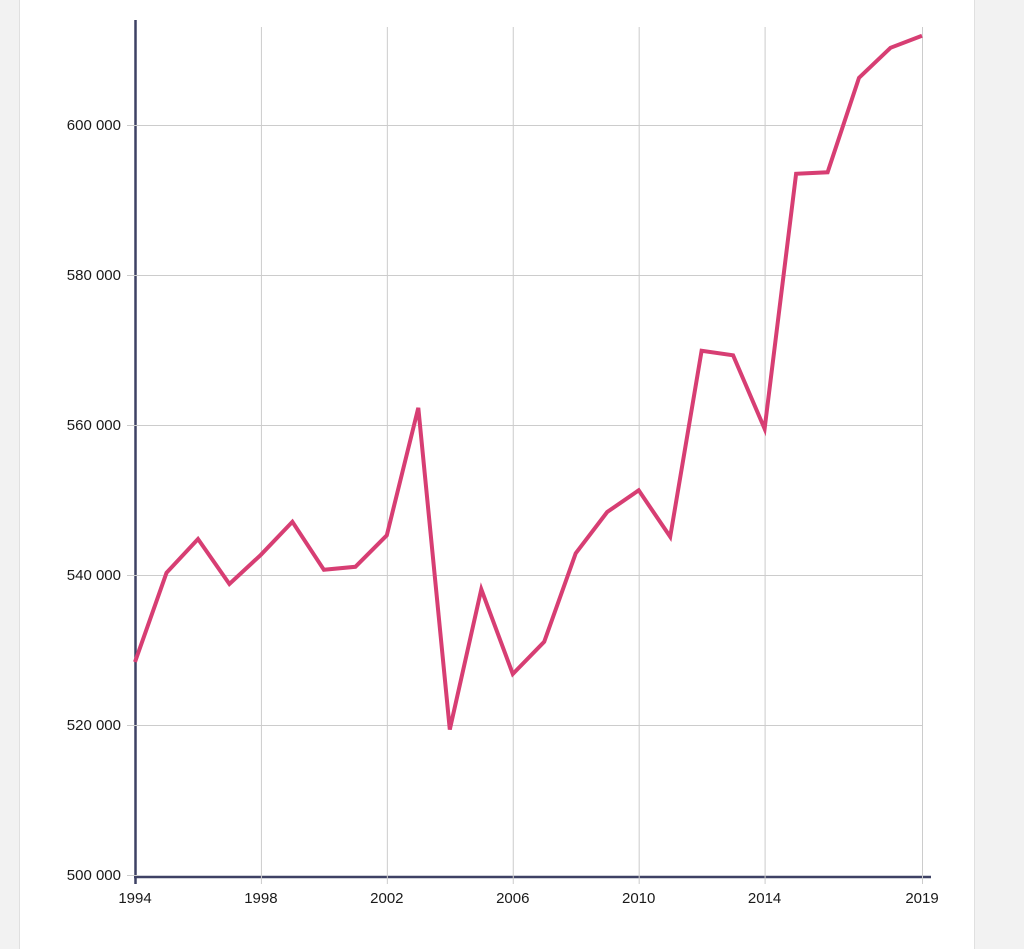 The width and height of the screenshot is (1024, 949). What do you see at coordinates (638, 898) in the screenshot?
I see `x-tick-label: 2010` at bounding box center [638, 898].